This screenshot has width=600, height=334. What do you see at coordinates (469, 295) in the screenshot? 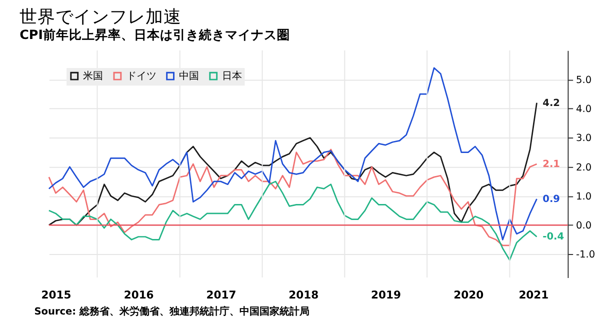
I see `x-tick-label: 2020` at bounding box center [469, 295].